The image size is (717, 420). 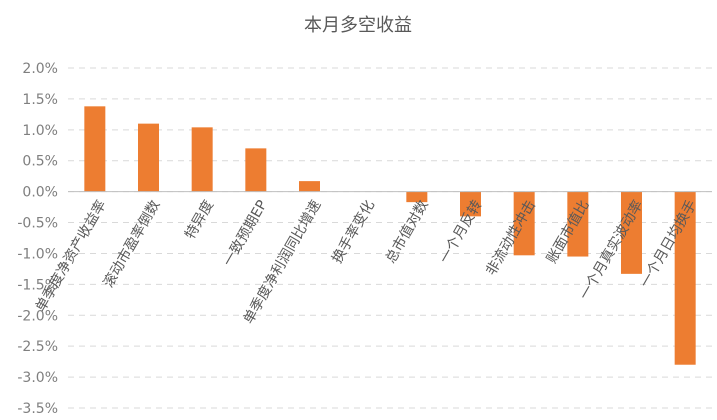 I want to click on y-tick-label: 0.5%, so click(x=40, y=162).